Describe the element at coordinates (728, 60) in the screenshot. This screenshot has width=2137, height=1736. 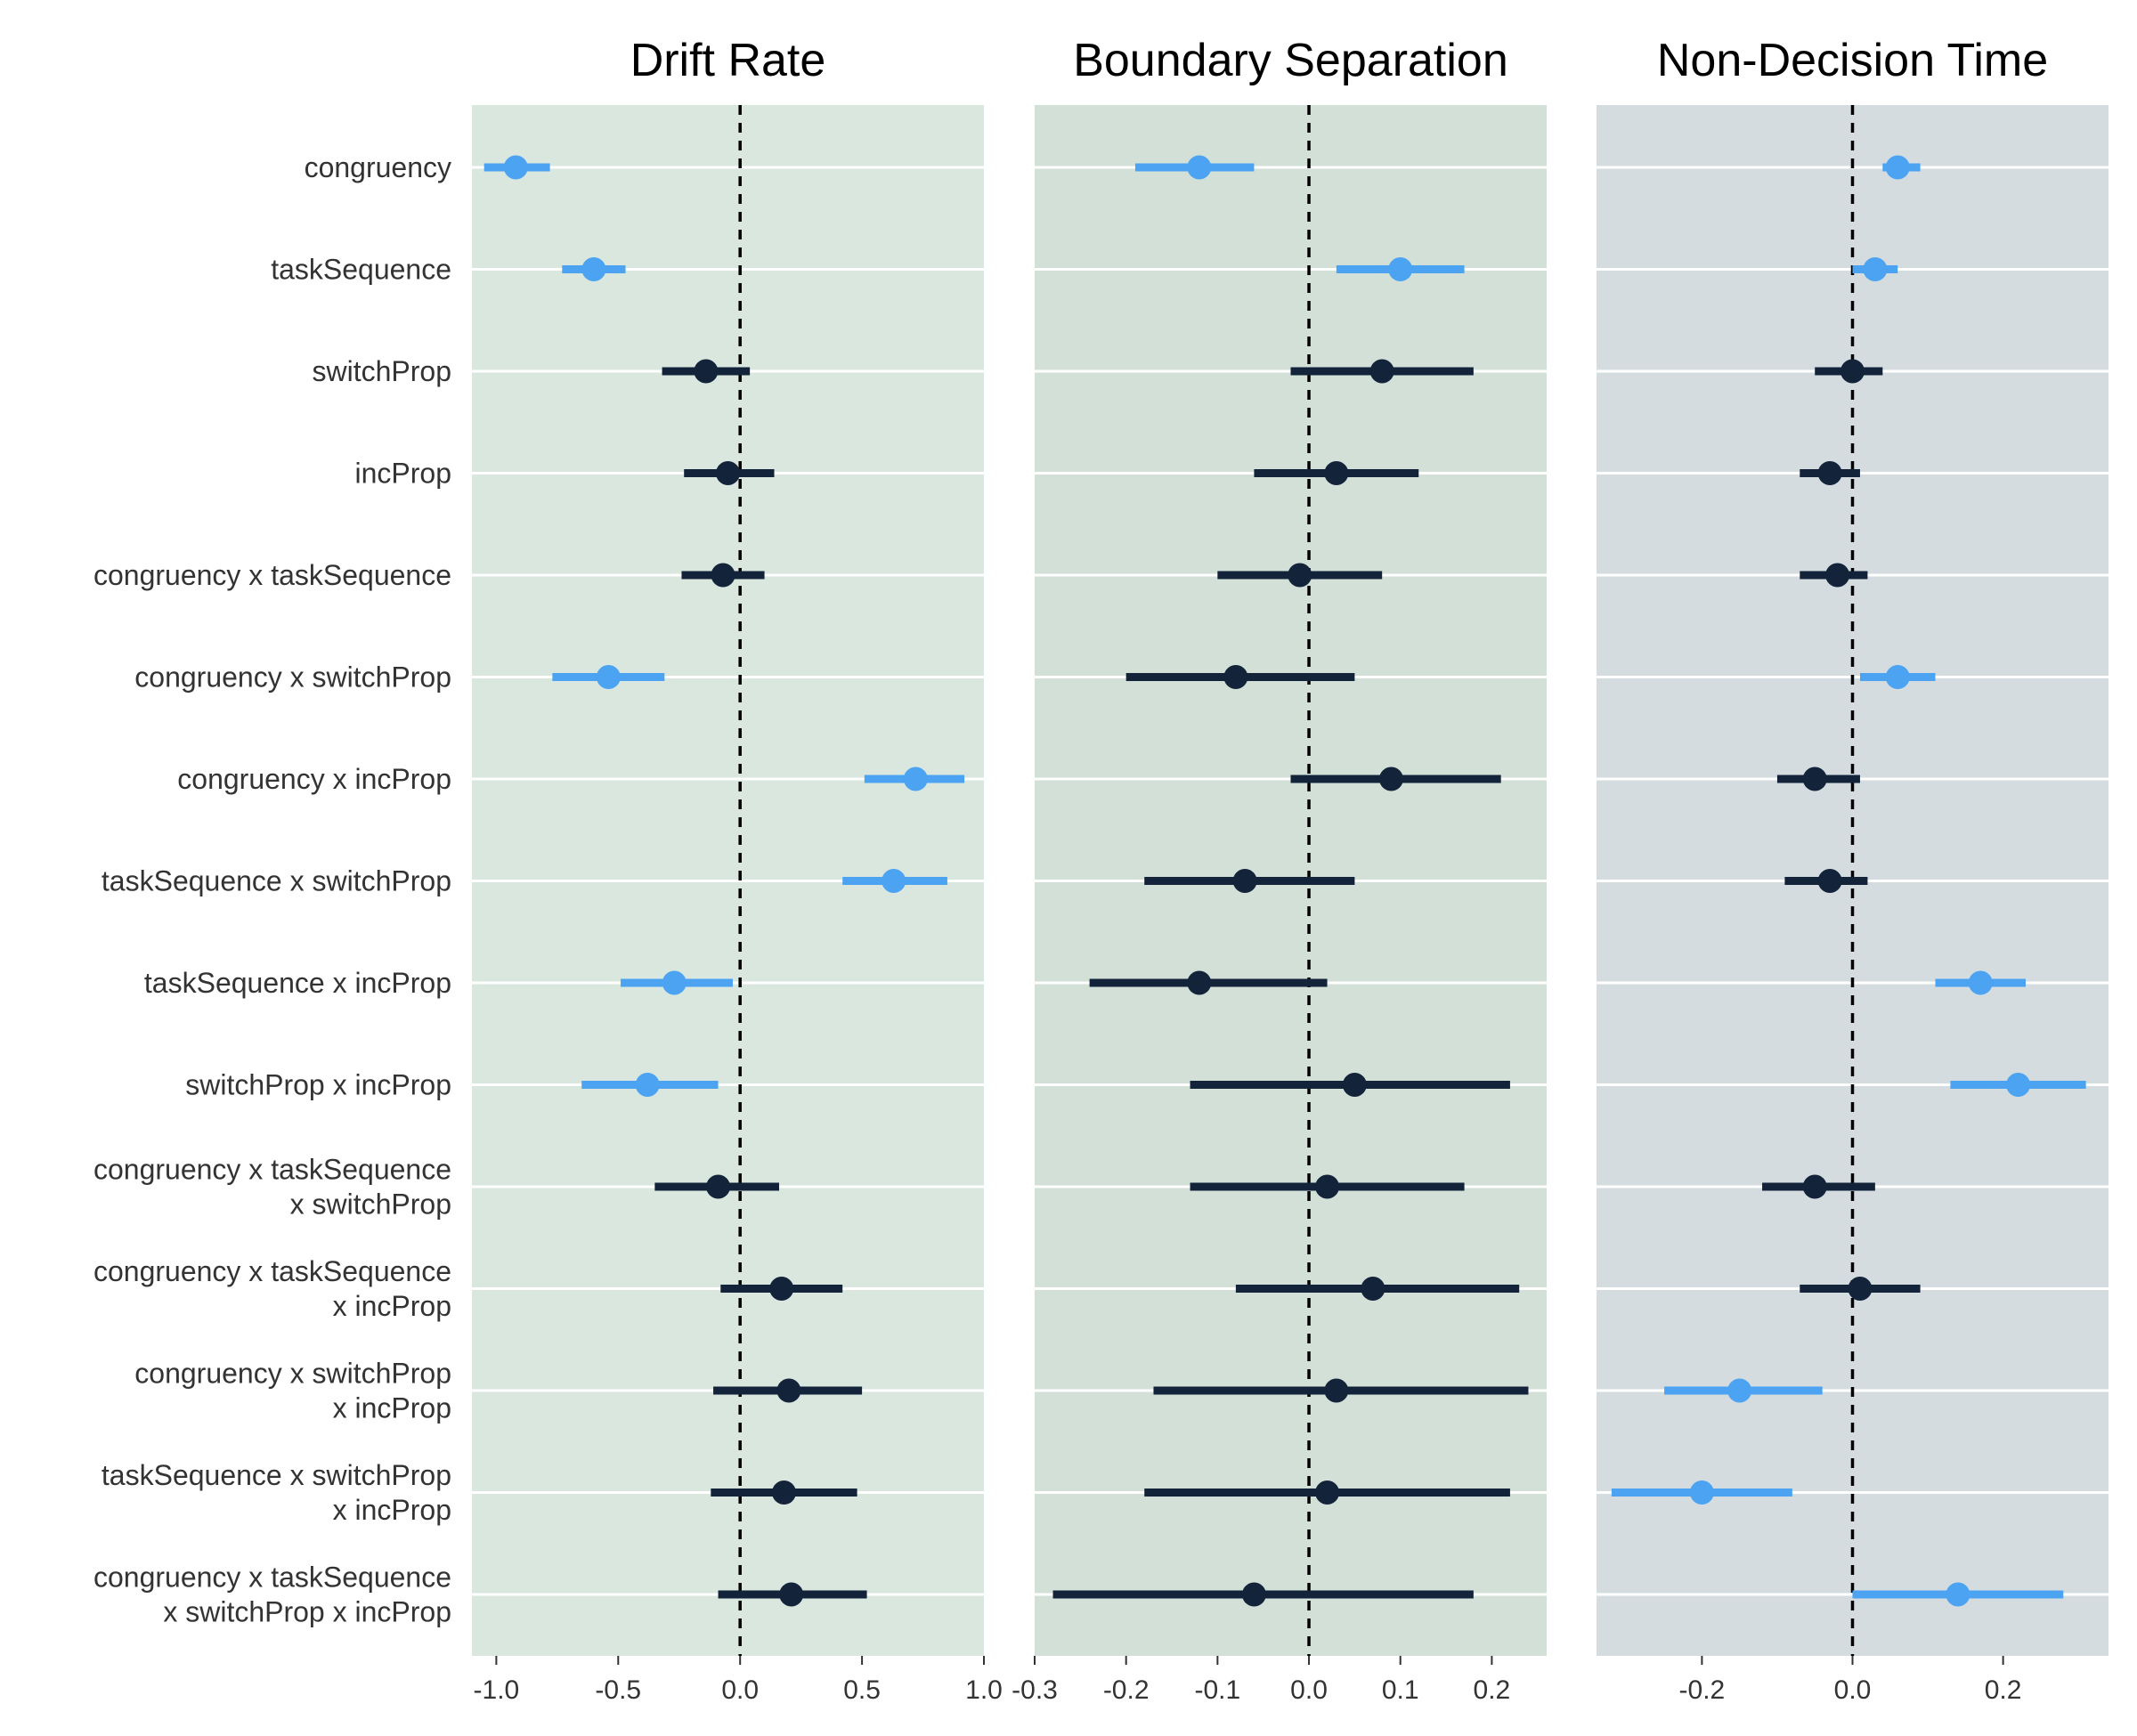
I see `panel-title: Drift Rate` at that location.